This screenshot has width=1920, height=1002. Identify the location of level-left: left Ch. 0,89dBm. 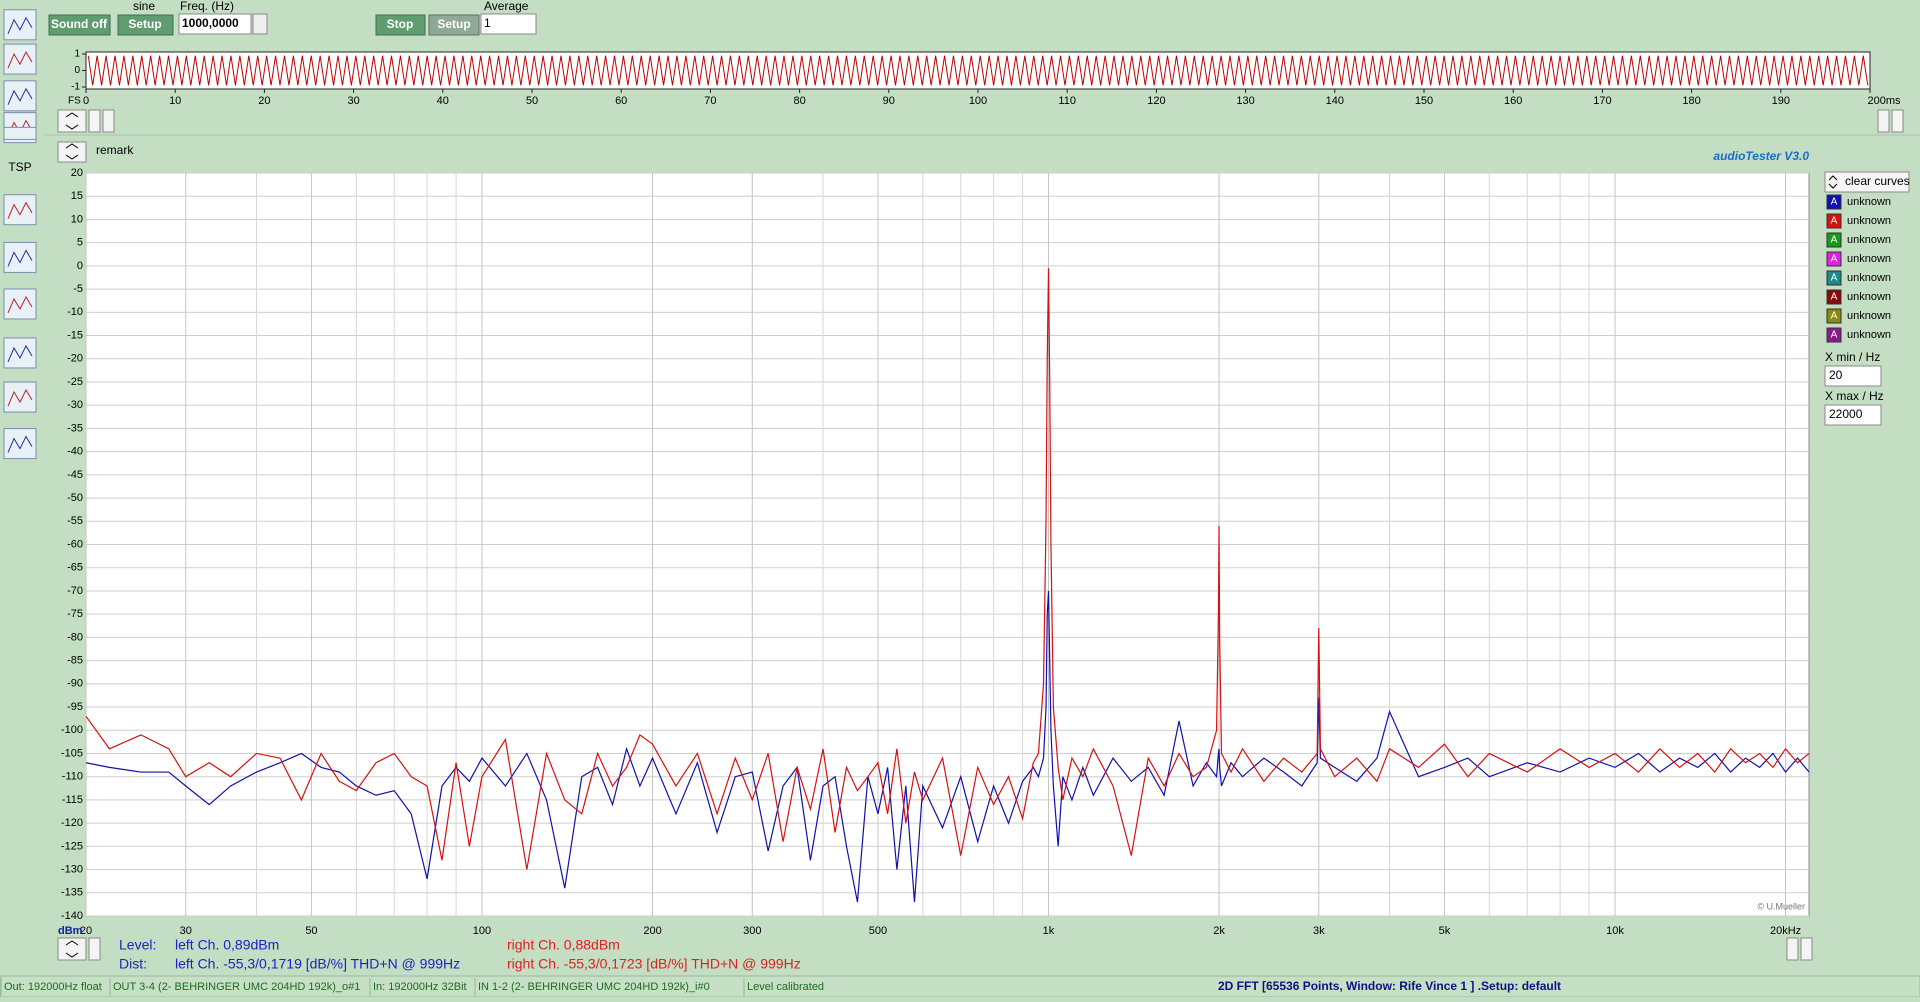
(227, 945).